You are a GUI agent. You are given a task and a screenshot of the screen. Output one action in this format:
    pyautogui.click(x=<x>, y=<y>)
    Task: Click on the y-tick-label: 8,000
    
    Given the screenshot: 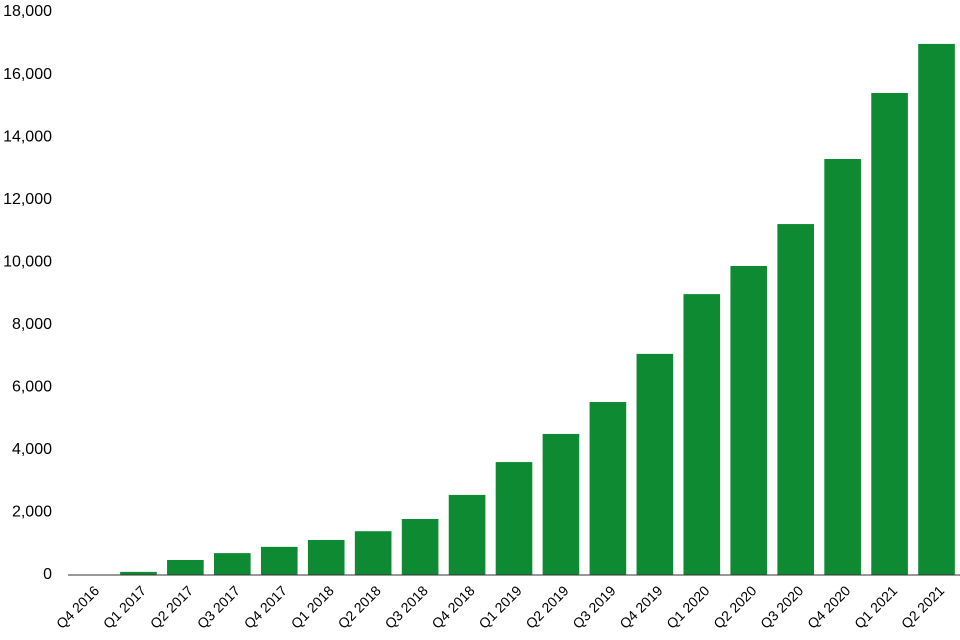 What is the action you would take?
    pyautogui.click(x=32, y=324)
    